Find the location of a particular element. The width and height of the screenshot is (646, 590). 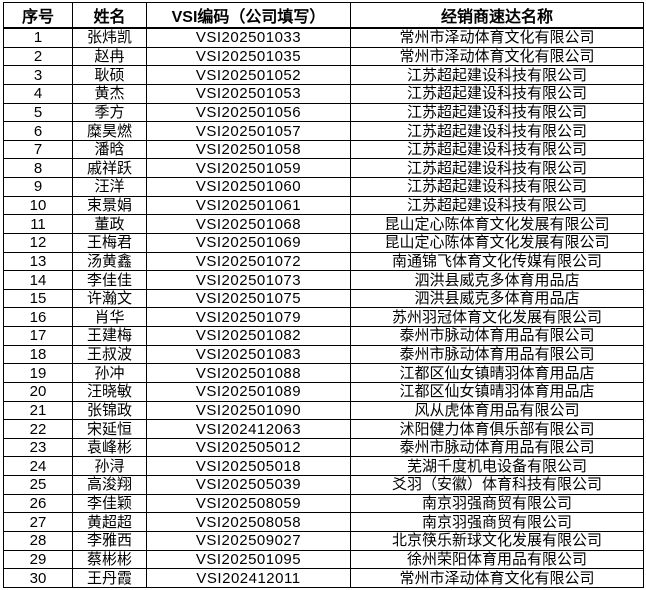

cell-seq: 13 is located at coordinates (38, 261).